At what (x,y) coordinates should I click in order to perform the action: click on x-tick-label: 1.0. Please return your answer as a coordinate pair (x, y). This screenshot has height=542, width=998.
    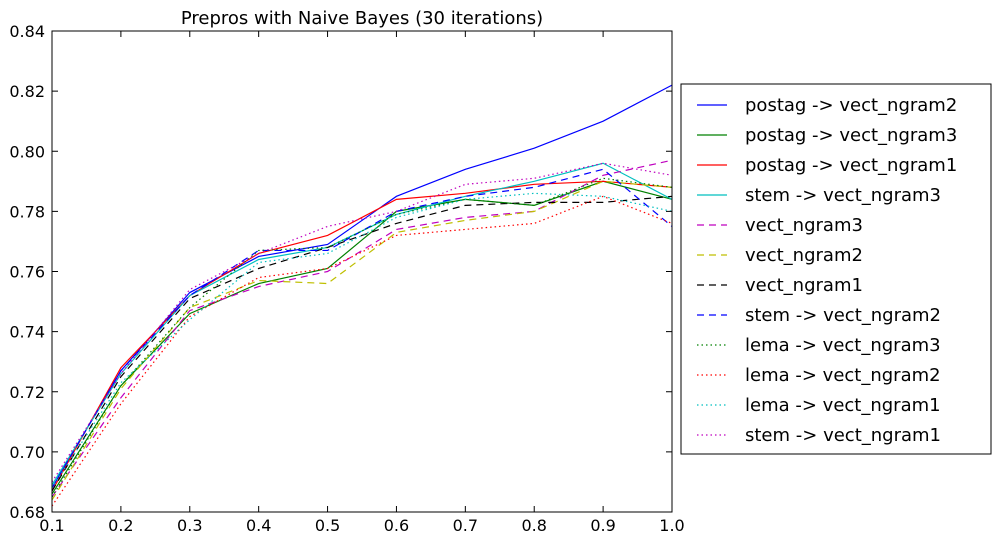
    Looking at the image, I should click on (671, 525).